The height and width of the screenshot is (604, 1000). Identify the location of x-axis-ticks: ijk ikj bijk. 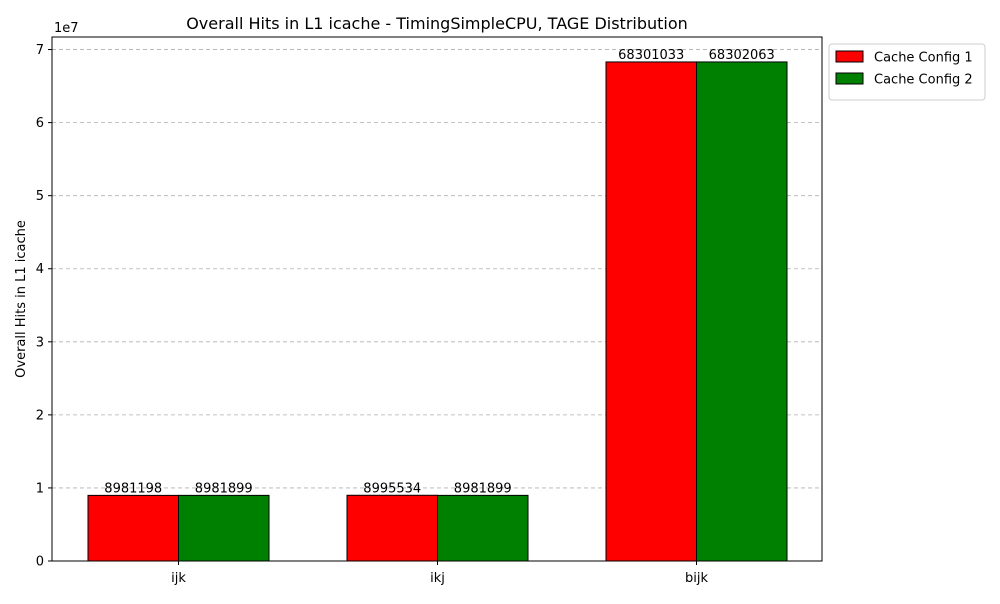
(439, 573).